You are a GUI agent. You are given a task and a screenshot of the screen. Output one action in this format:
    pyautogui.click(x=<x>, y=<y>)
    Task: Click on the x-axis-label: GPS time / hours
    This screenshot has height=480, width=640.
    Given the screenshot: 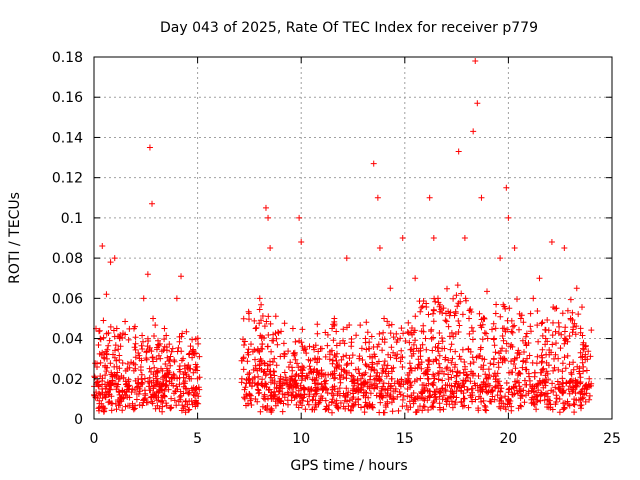 What is the action you would take?
    pyautogui.click(x=348, y=466)
    